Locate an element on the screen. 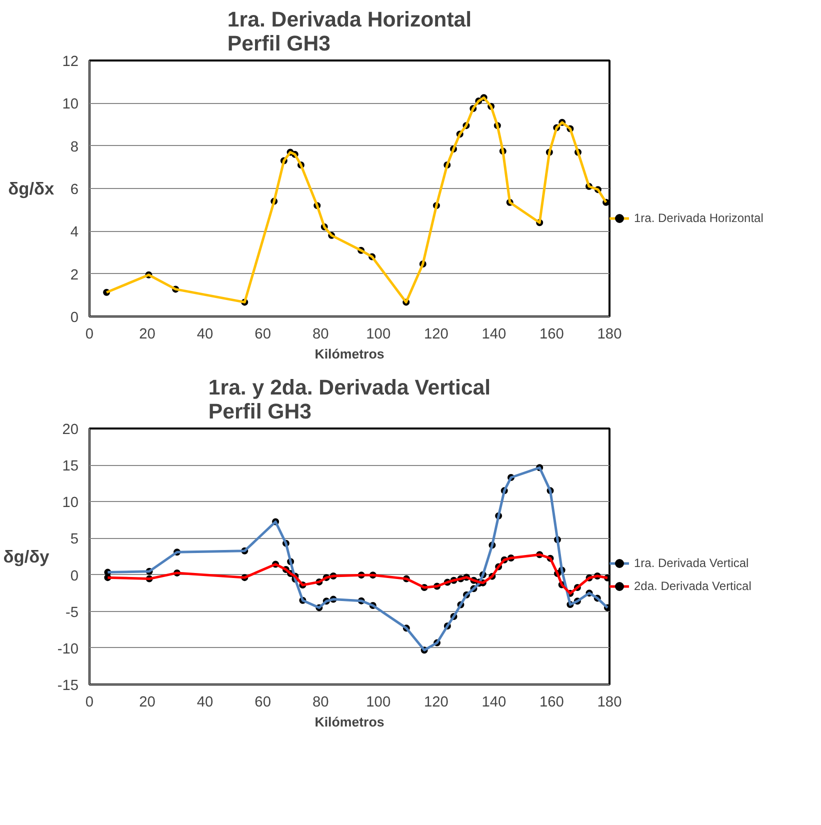 The width and height of the screenshot is (821, 825). legend-label: 1ra. Derivada Vertical is located at coordinates (691, 563).